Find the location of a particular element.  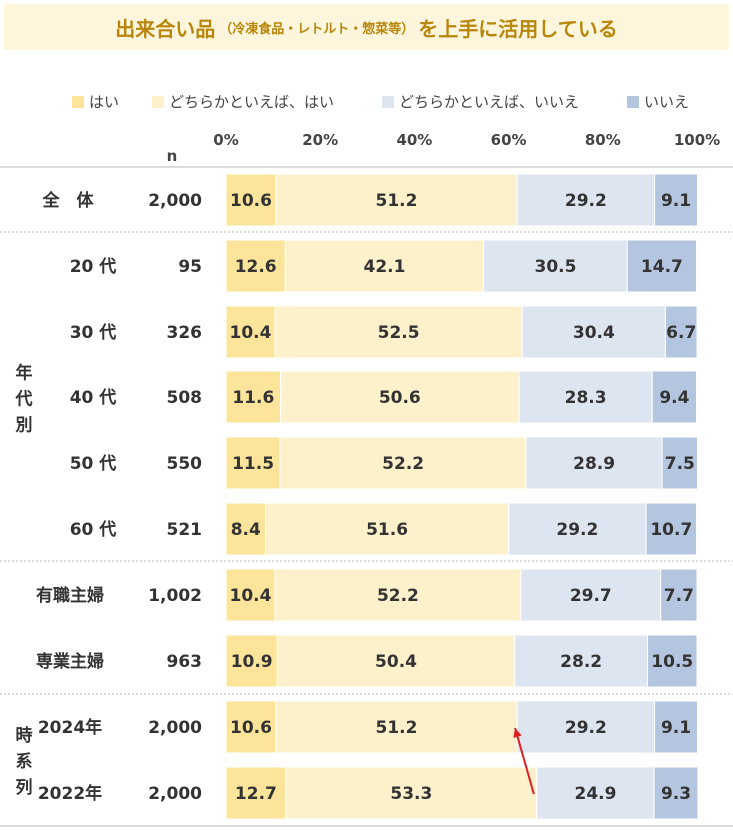

data-label: 12.6 is located at coordinates (256, 267).